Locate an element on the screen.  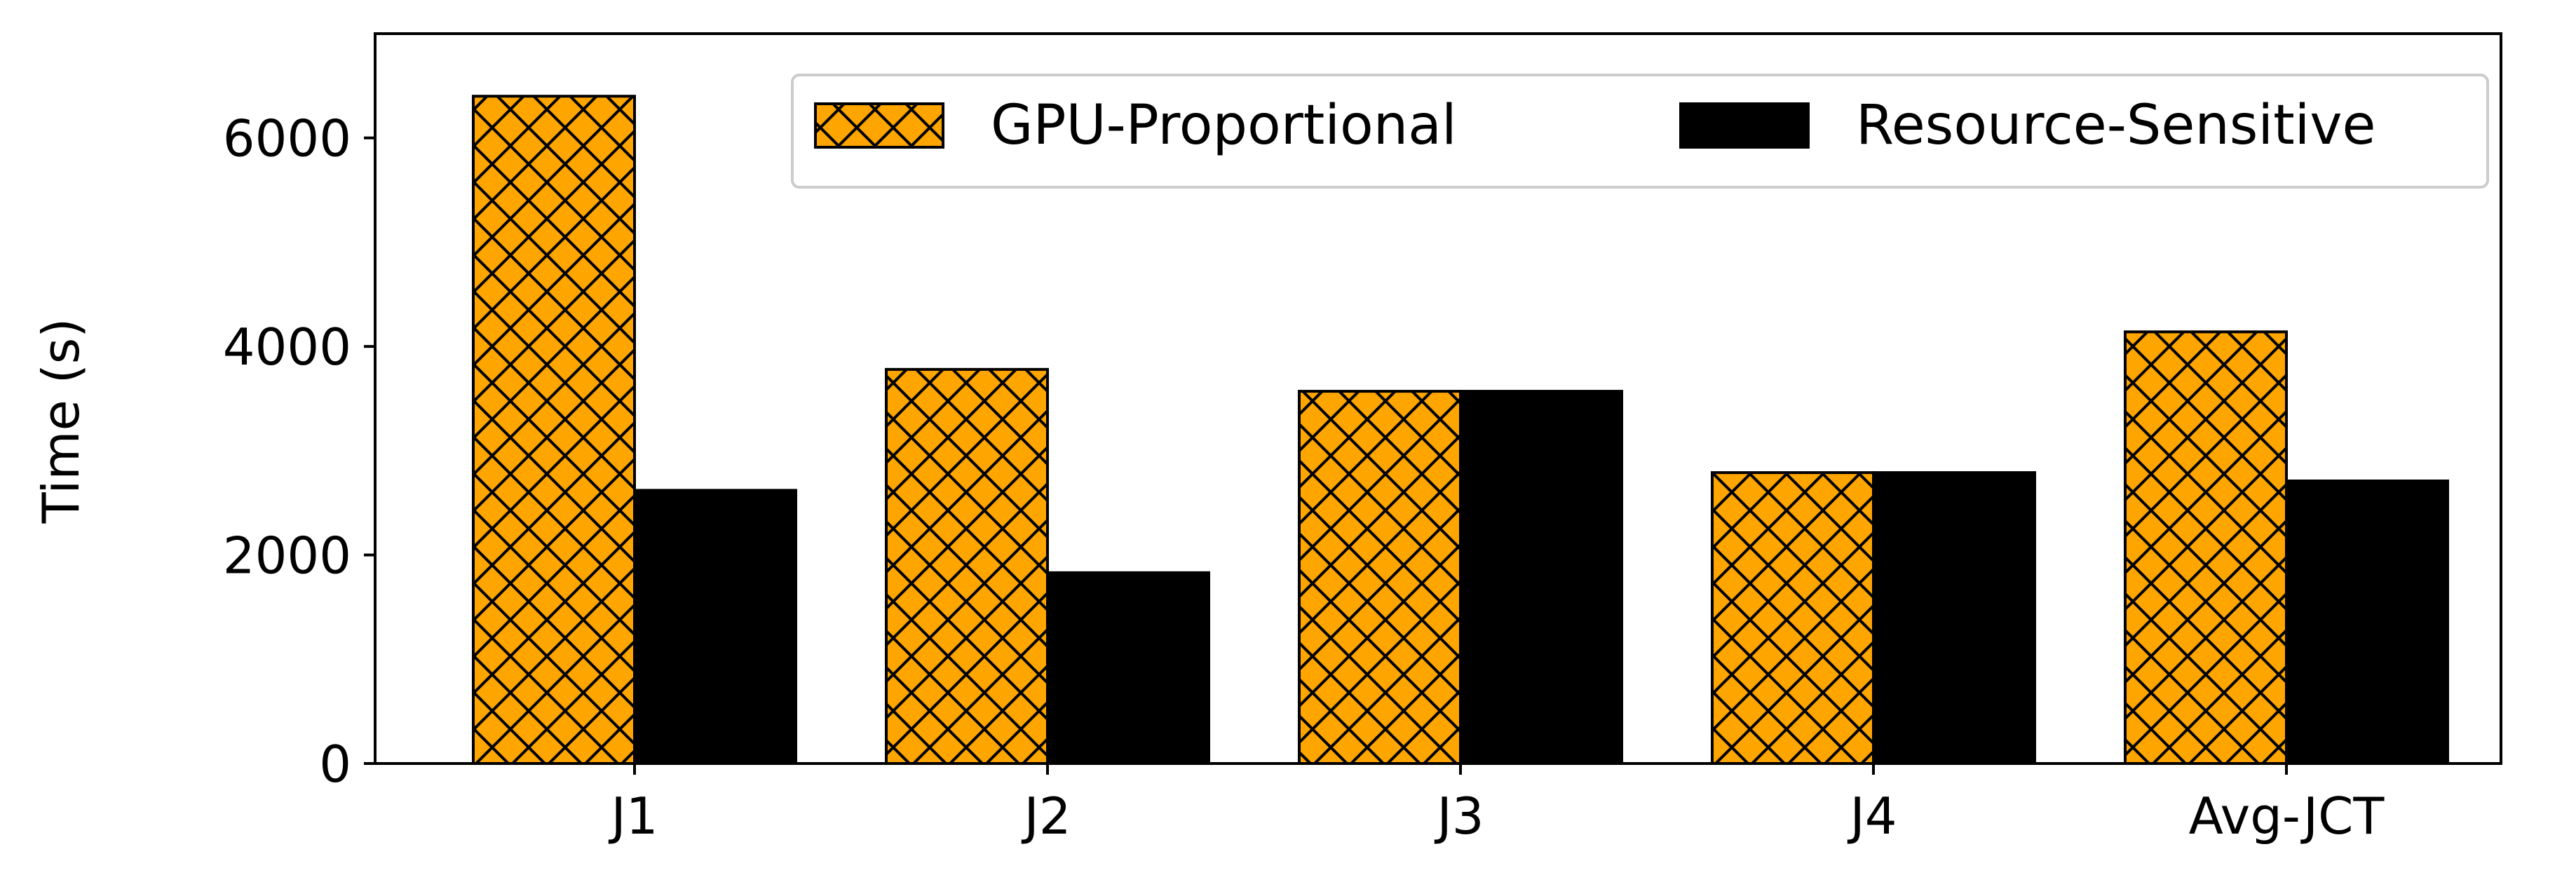
bar-resource-sensitive-j3 is located at coordinates (1541, 577).